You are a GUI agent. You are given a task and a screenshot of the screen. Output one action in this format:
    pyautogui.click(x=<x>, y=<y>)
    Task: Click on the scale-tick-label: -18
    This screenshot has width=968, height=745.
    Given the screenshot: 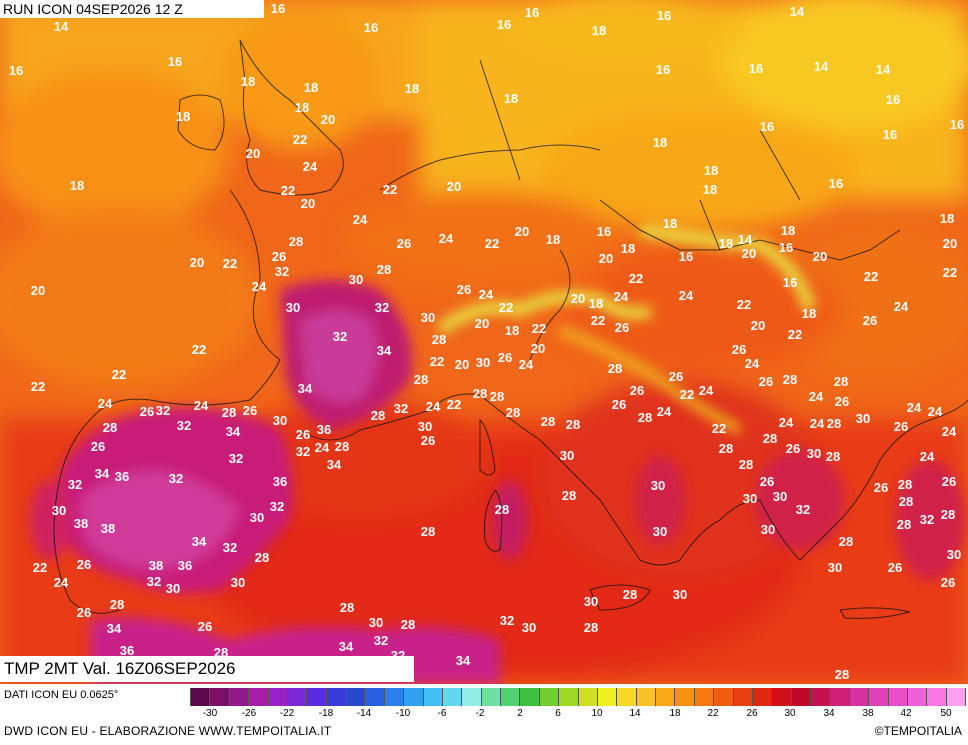 What is the action you would take?
    pyautogui.click(x=326, y=713)
    